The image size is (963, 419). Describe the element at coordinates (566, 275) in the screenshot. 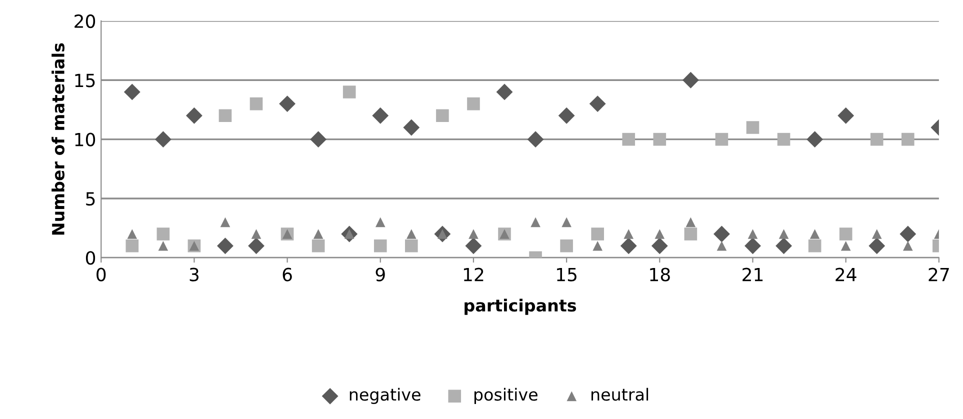

I see `x-tick-label: 15` at that location.